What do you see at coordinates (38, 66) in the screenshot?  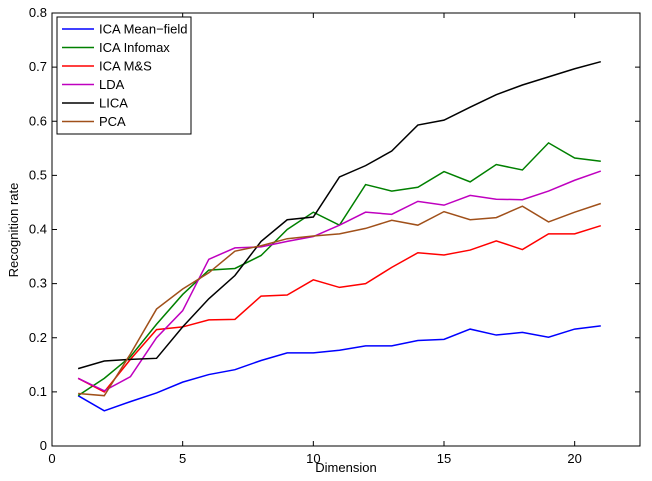 I see `y-tick-label: 0.7` at bounding box center [38, 66].